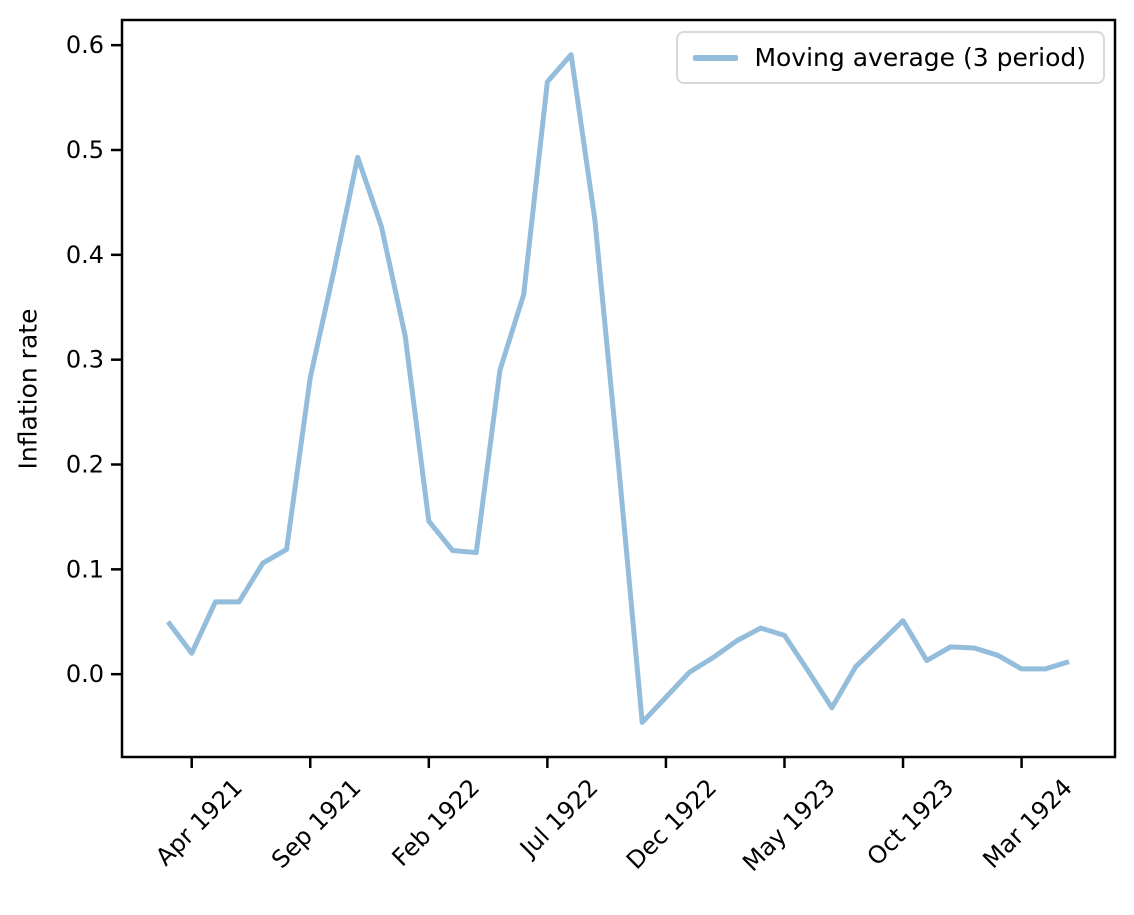 The width and height of the screenshot is (1134, 915). I want to click on legend: Moving average (3 period), so click(890, 57).